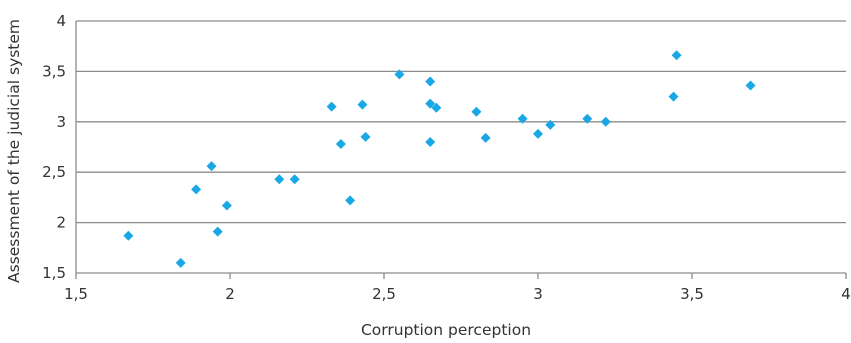 The width and height of the screenshot is (851, 343). Describe the element at coordinates (54, 147) in the screenshot. I see `y-tick-labels: 1,5 2 2,5 3 3,5 4` at that location.